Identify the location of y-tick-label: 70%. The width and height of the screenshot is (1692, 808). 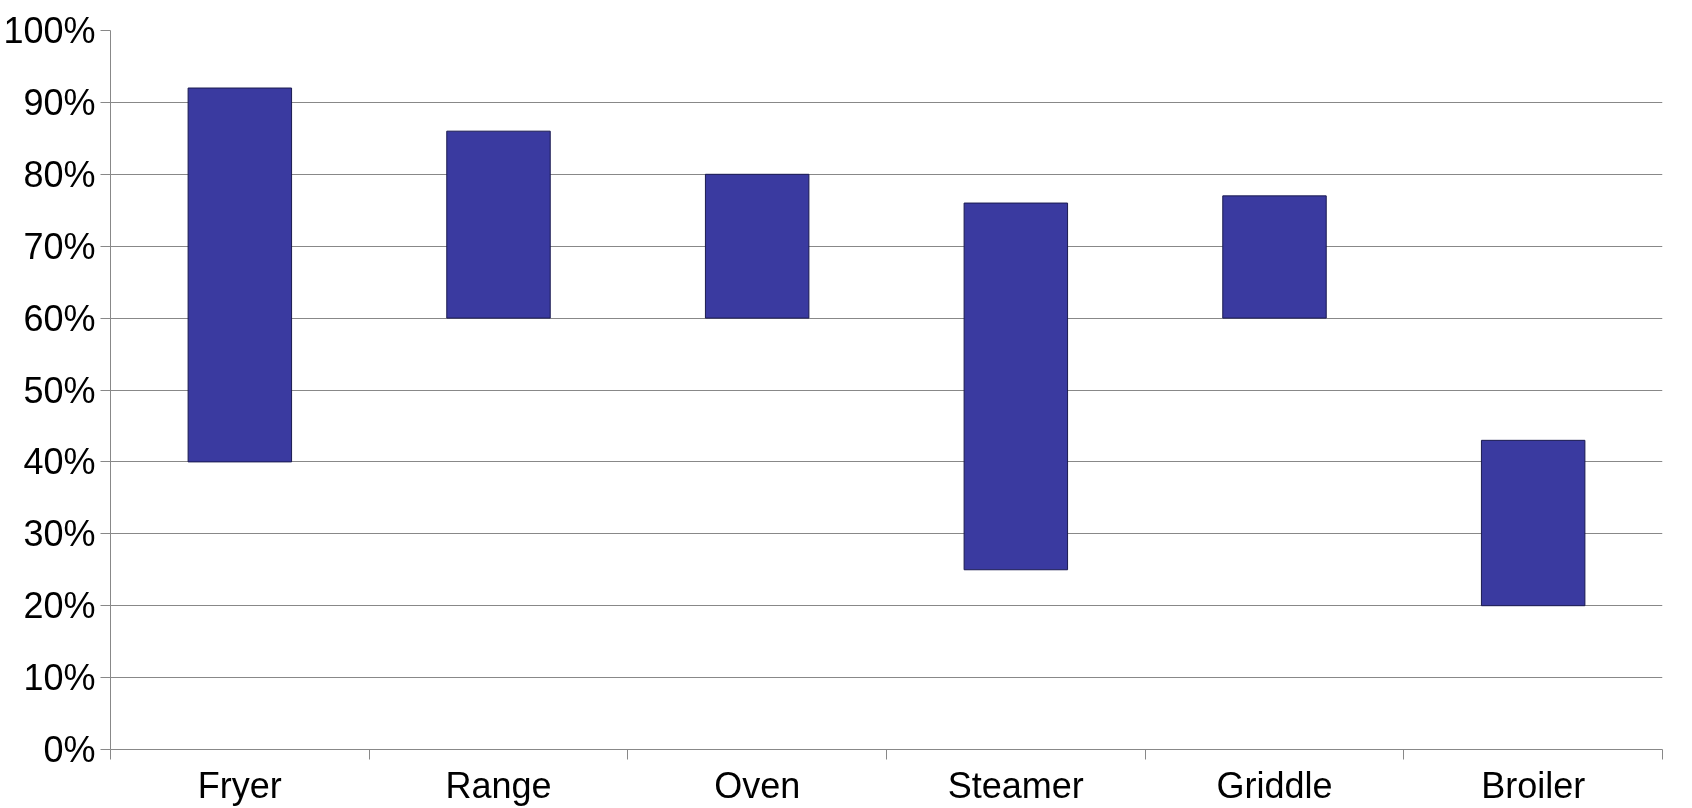
(59, 246).